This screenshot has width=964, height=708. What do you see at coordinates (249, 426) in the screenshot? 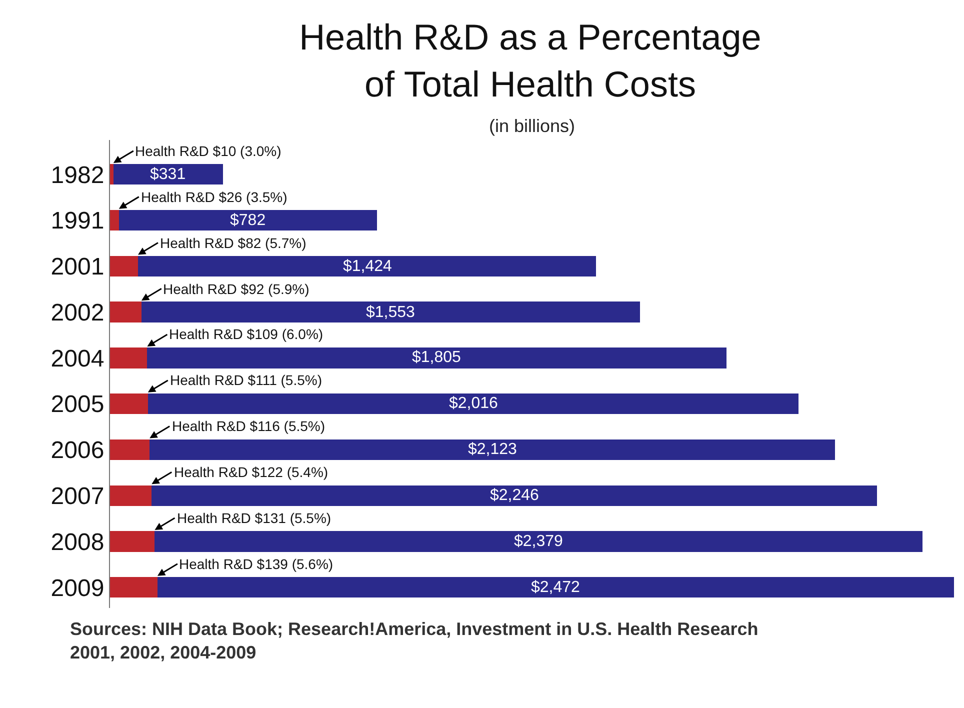
I see `data-label: Health R&D $116 (5.5%)` at bounding box center [249, 426].